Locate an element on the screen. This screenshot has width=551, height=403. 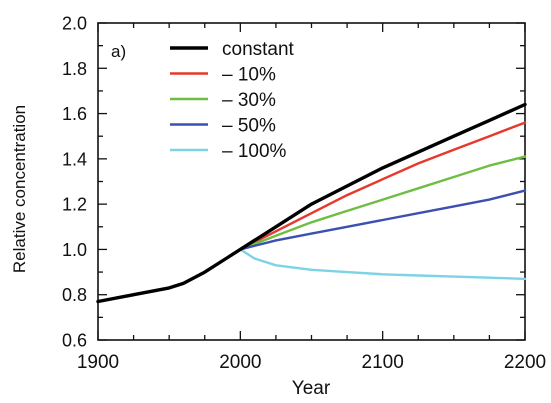
legend: constant – 10% – 30% – 50% – 100% is located at coordinates (232, 100).